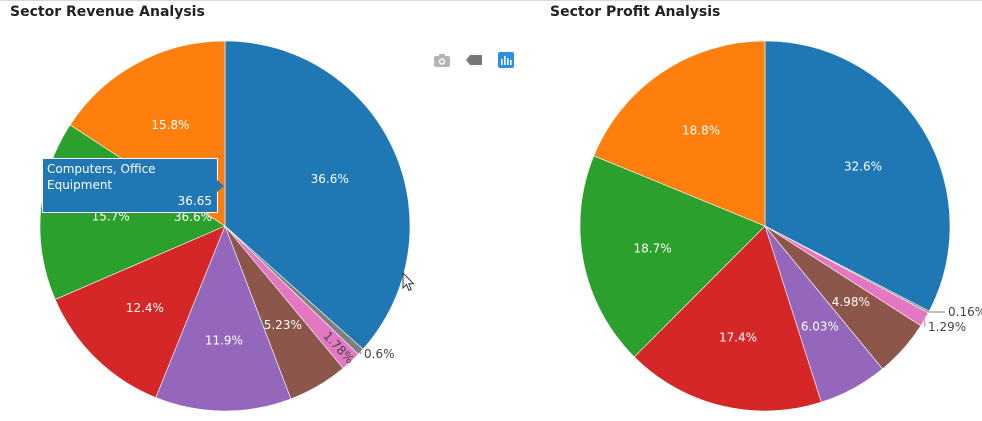 This screenshot has width=982, height=421. Describe the element at coordinates (701, 131) in the screenshot. I see `profit-slice-label-7: 18.8%` at that location.